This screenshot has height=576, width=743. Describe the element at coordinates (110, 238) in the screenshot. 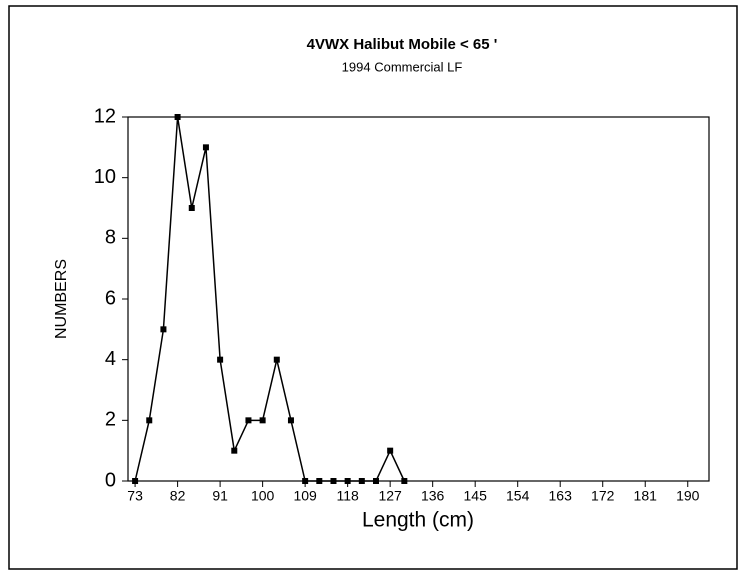

I see `y-tick-label: 8` at that location.